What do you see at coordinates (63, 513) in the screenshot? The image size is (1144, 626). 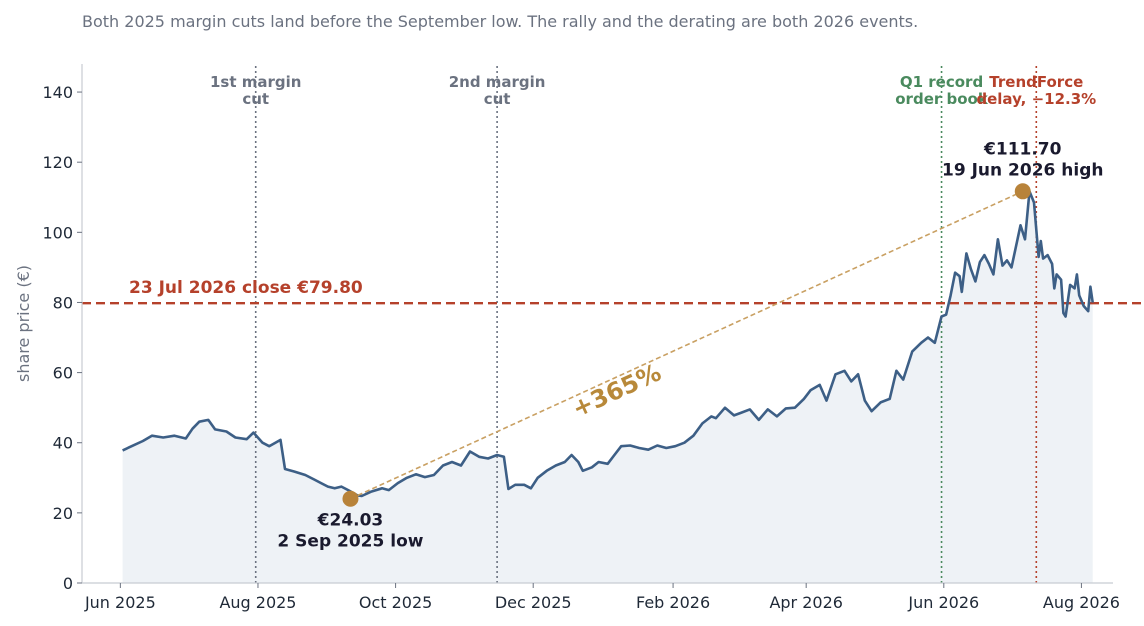 I see `y-tick-label: 20` at bounding box center [63, 513].